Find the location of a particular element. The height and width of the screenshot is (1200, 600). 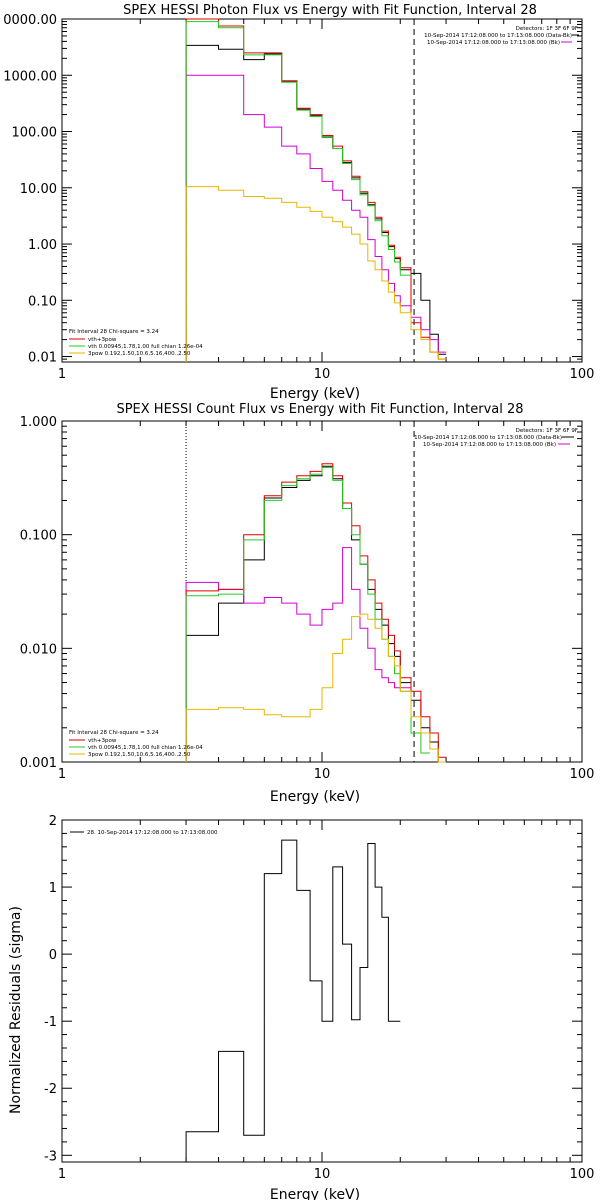

chart1-legend-fit: Fit Interval 28 Chi-square = 3.24 is located at coordinates (114, 332).